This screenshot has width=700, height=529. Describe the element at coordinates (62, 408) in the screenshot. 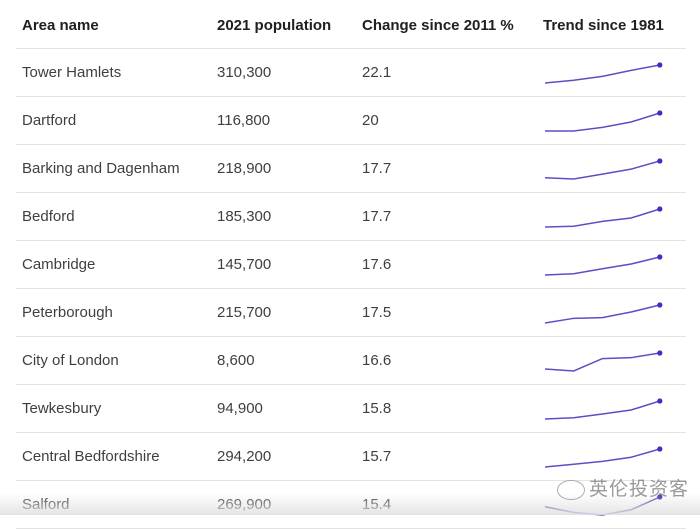

I see `area-cell: Tewkesbury` at that location.